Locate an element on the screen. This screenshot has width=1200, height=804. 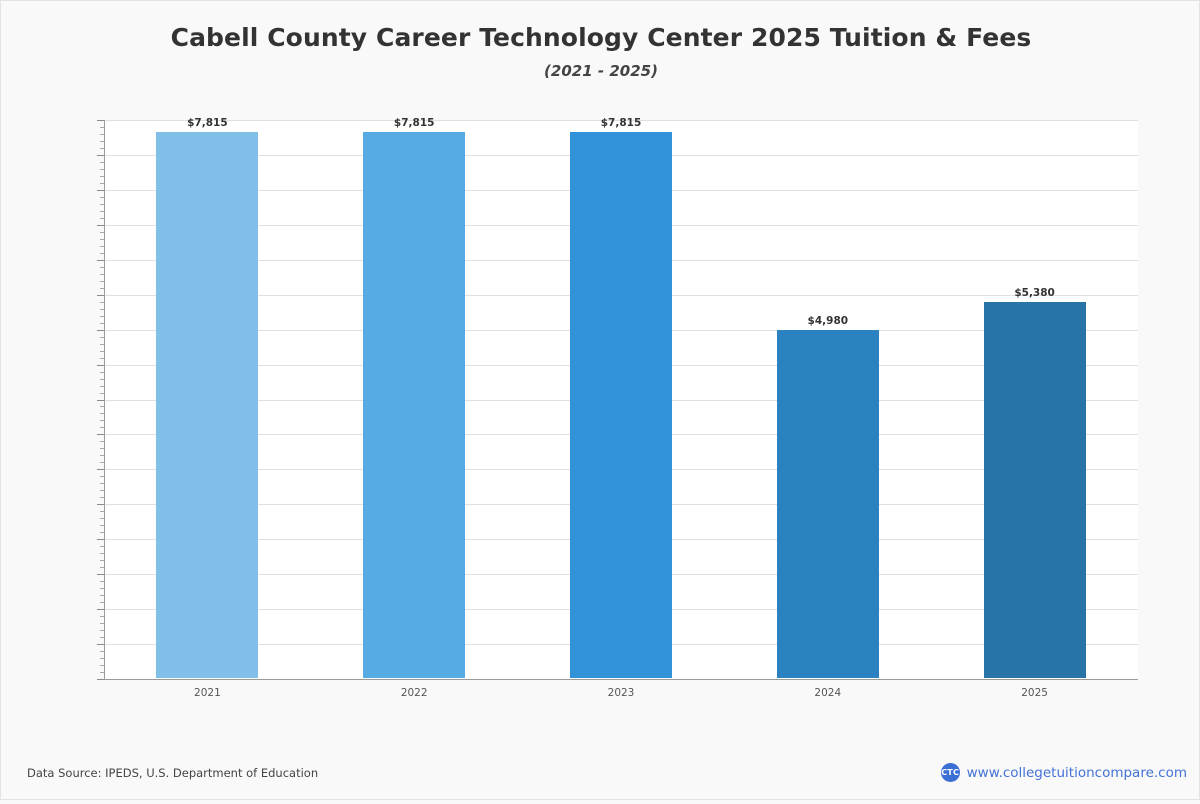
bar-value-label: $5,380 is located at coordinates (1034, 293).